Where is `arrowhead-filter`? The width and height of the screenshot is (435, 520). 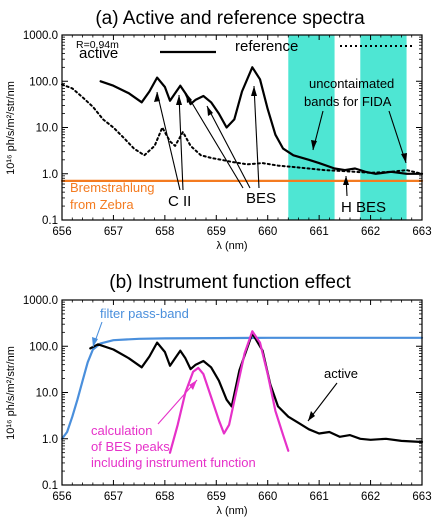
arrowhead-filter is located at coordinates (95, 342).